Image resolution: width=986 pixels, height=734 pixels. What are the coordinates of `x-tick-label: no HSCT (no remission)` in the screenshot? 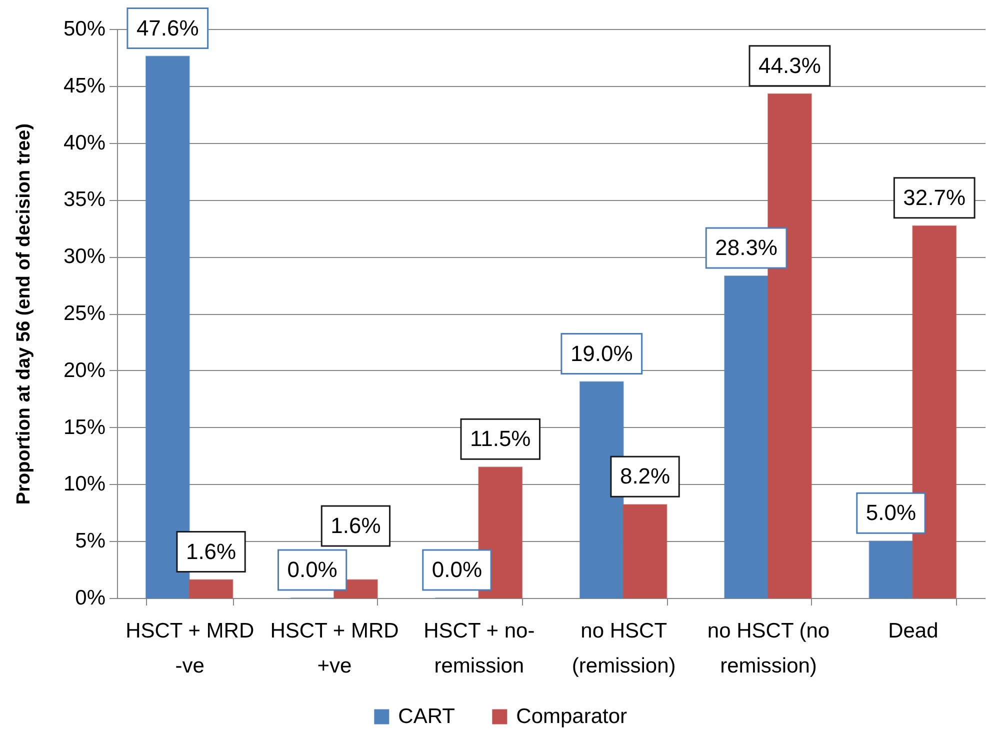 It's located at (768, 649).